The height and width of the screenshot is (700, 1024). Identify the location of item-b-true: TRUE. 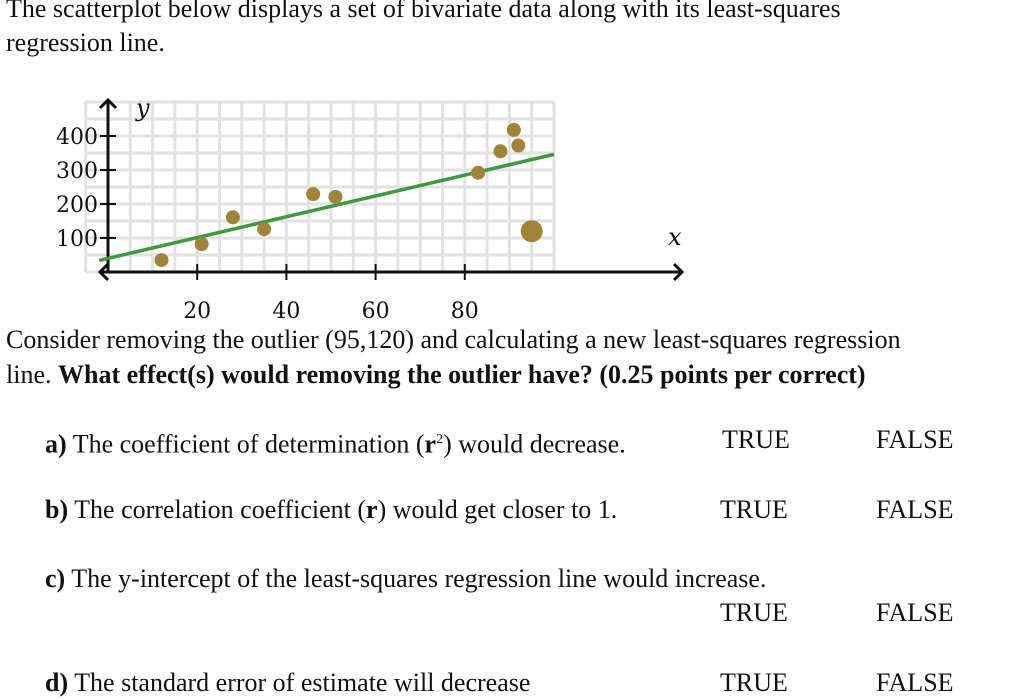
(754, 509).